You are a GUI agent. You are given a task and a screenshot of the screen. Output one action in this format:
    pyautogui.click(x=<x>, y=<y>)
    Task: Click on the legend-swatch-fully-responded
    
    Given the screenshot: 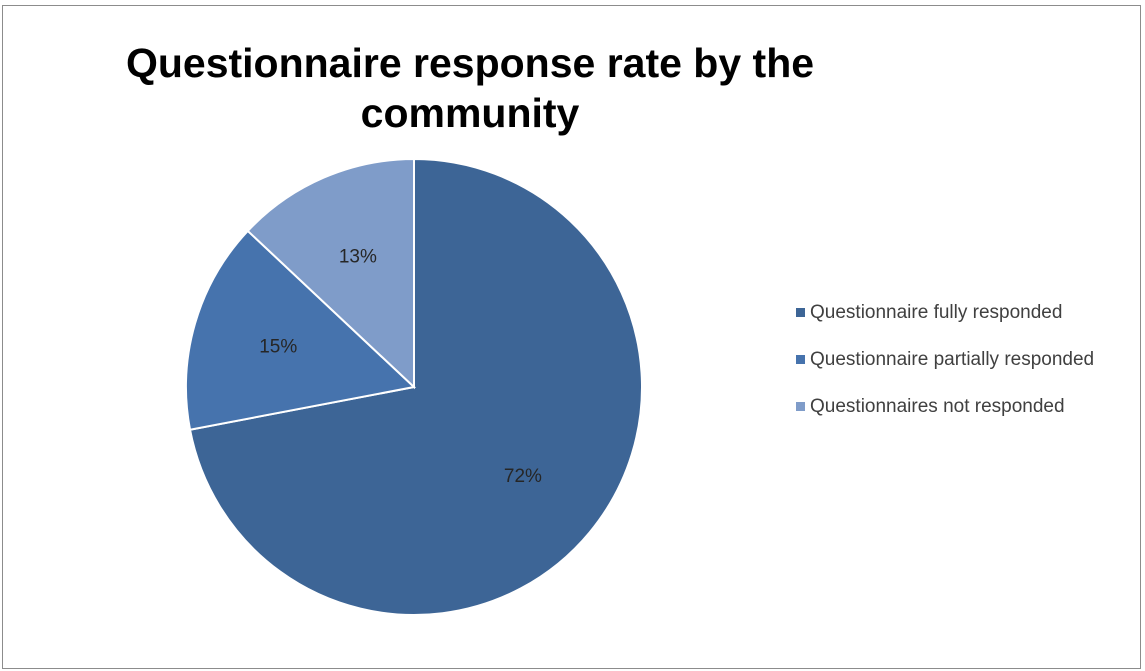 What is the action you would take?
    pyautogui.click(x=800, y=312)
    